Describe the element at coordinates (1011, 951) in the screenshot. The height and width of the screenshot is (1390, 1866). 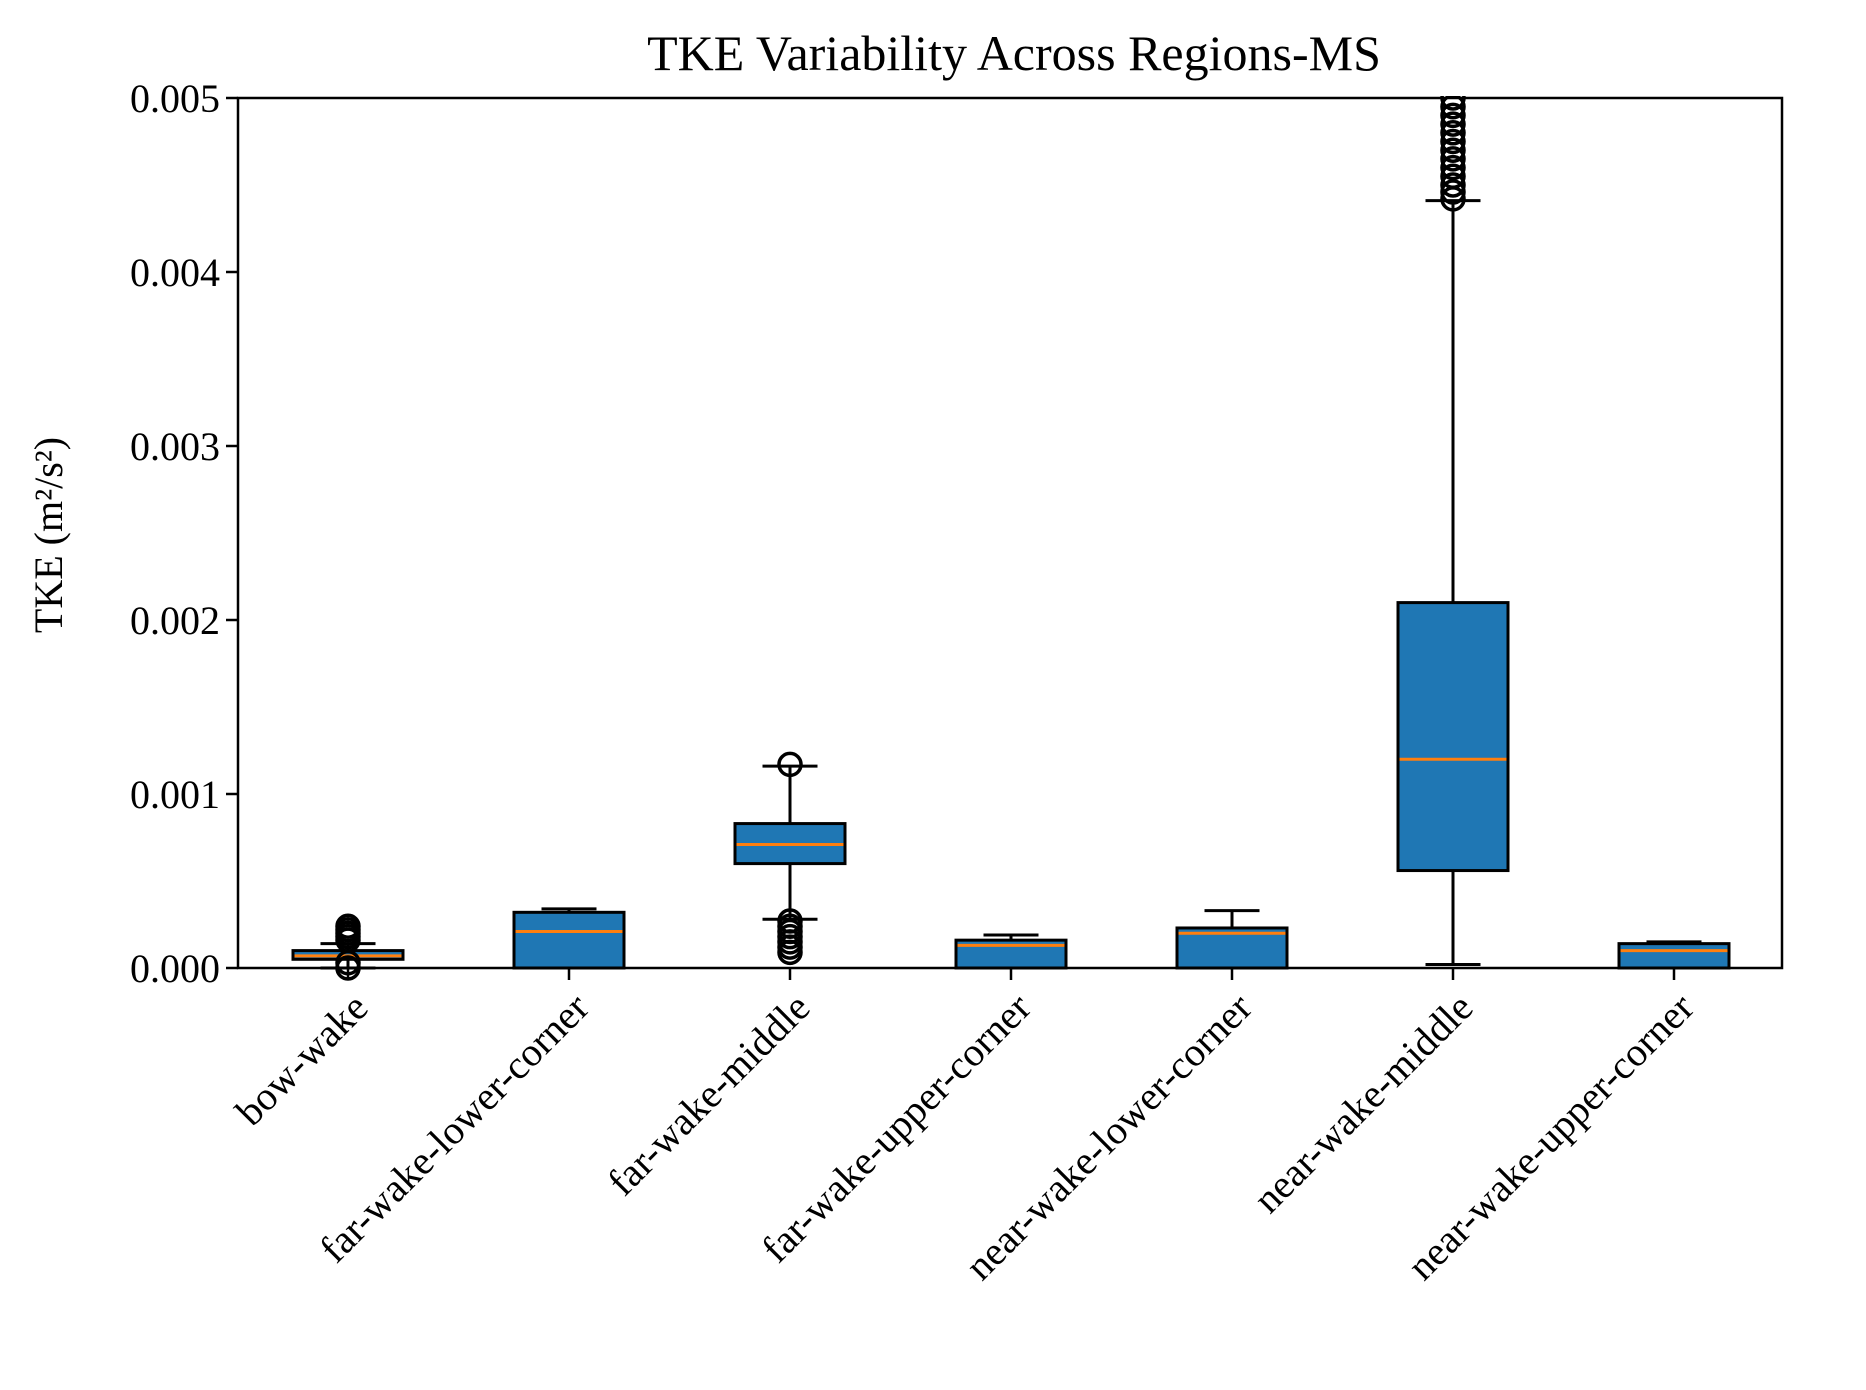
I see `box-group-far-wake-upper-corner` at that location.